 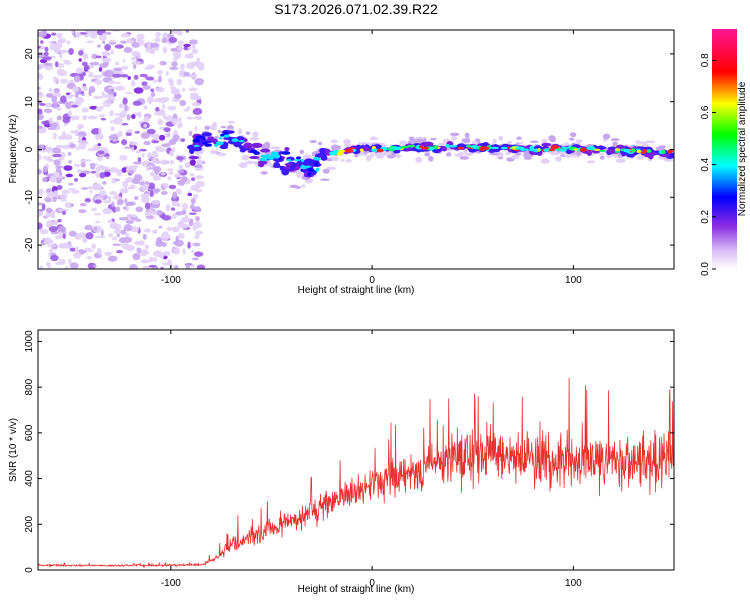 What do you see at coordinates (724, 149) in the screenshot?
I see `colorbar-gradient` at bounding box center [724, 149].